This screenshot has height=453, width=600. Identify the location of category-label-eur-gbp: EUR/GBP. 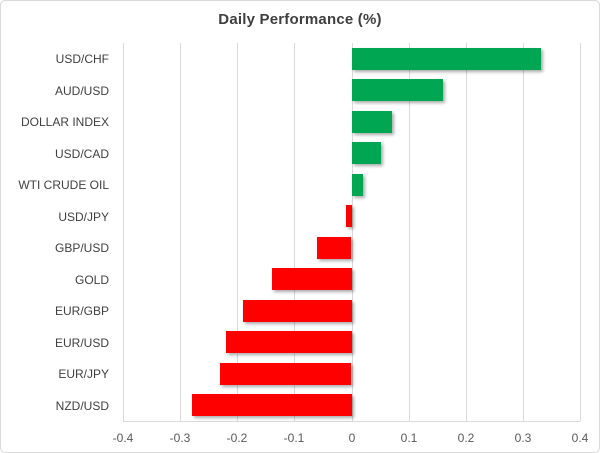
(81, 311).